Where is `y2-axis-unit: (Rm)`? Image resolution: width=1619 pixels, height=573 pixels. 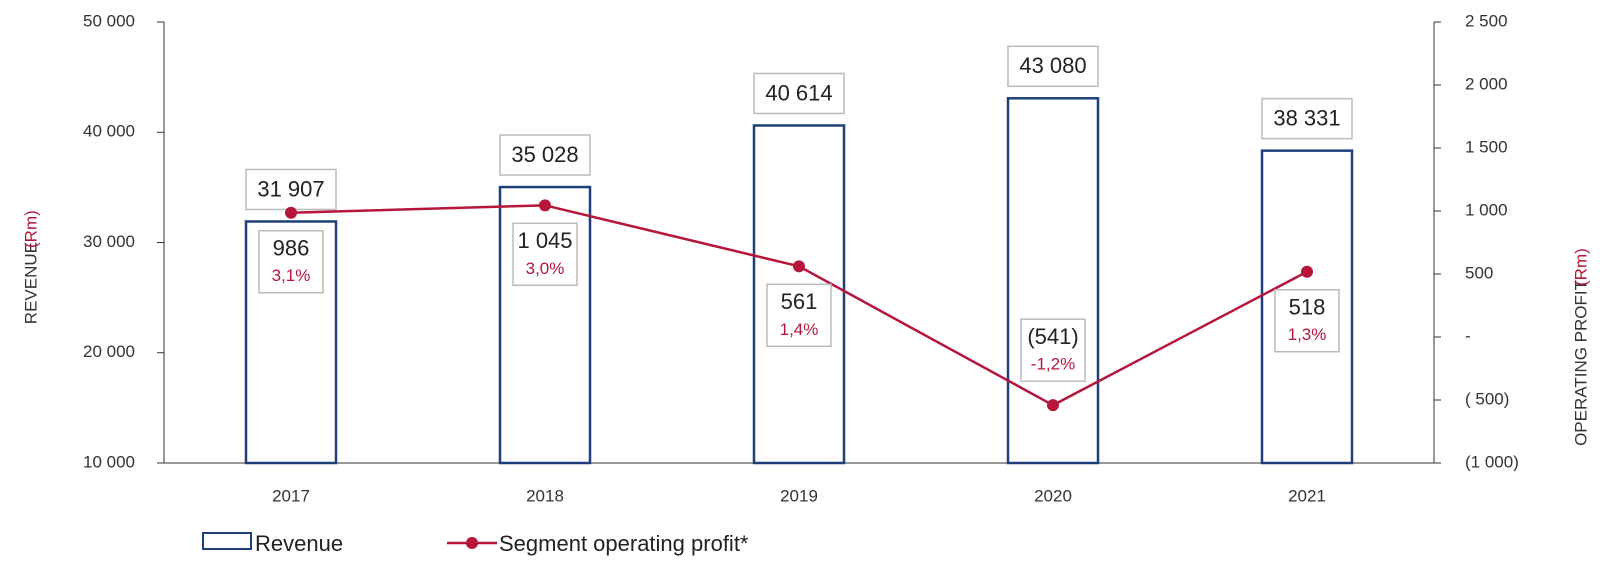 y2-axis-unit: (Rm) is located at coordinates (1580, 267).